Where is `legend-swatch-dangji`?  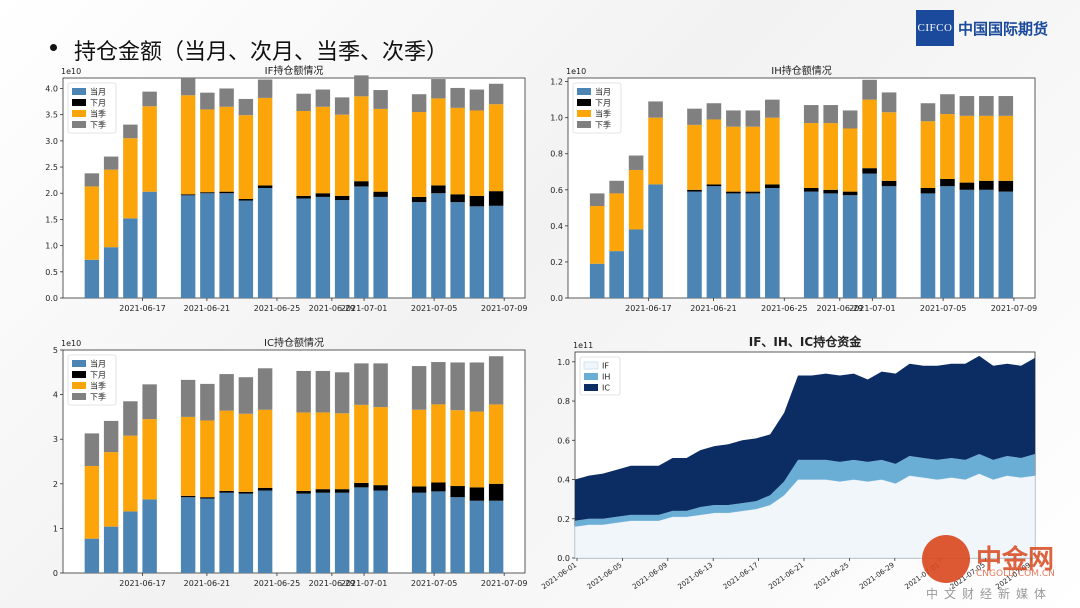 legend-swatch-dangji is located at coordinates (584, 113).